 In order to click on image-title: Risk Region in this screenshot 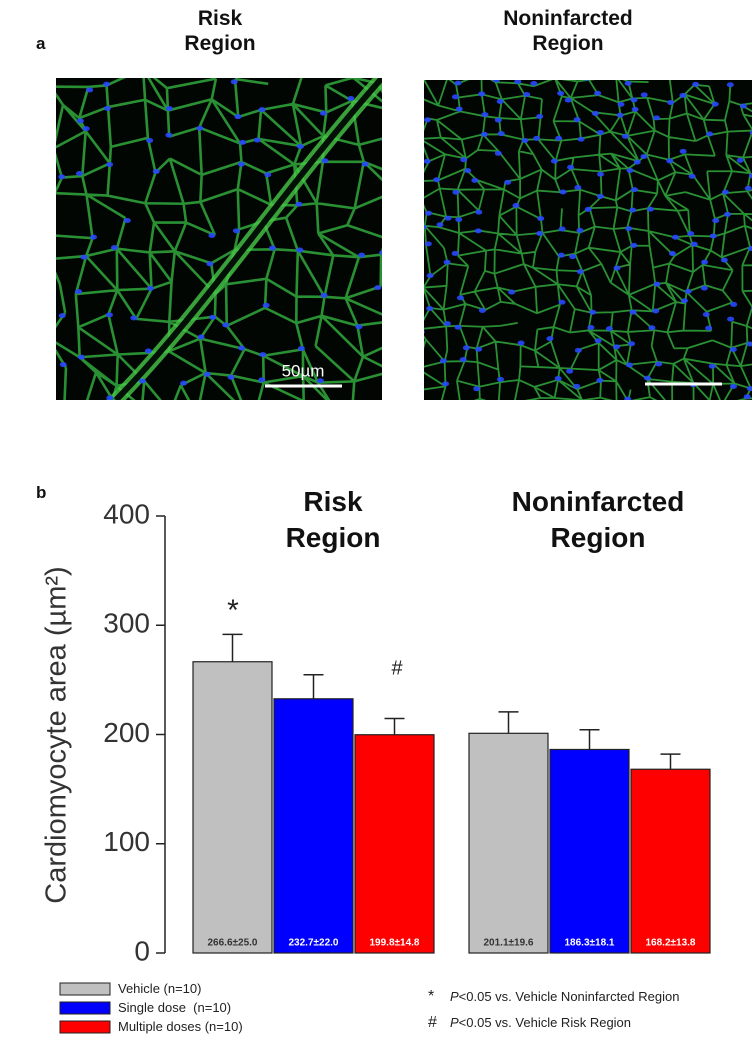, I will do `click(220, 31)`.